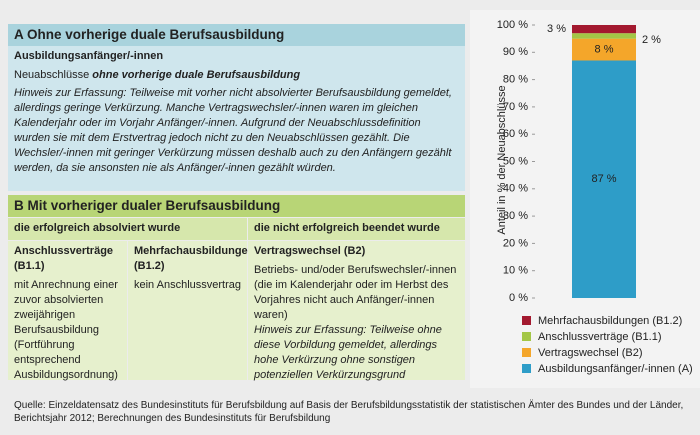 The height and width of the screenshot is (435, 700). I want to click on text: ohne vorherige duale Berufsausbildung, so click(196, 75).